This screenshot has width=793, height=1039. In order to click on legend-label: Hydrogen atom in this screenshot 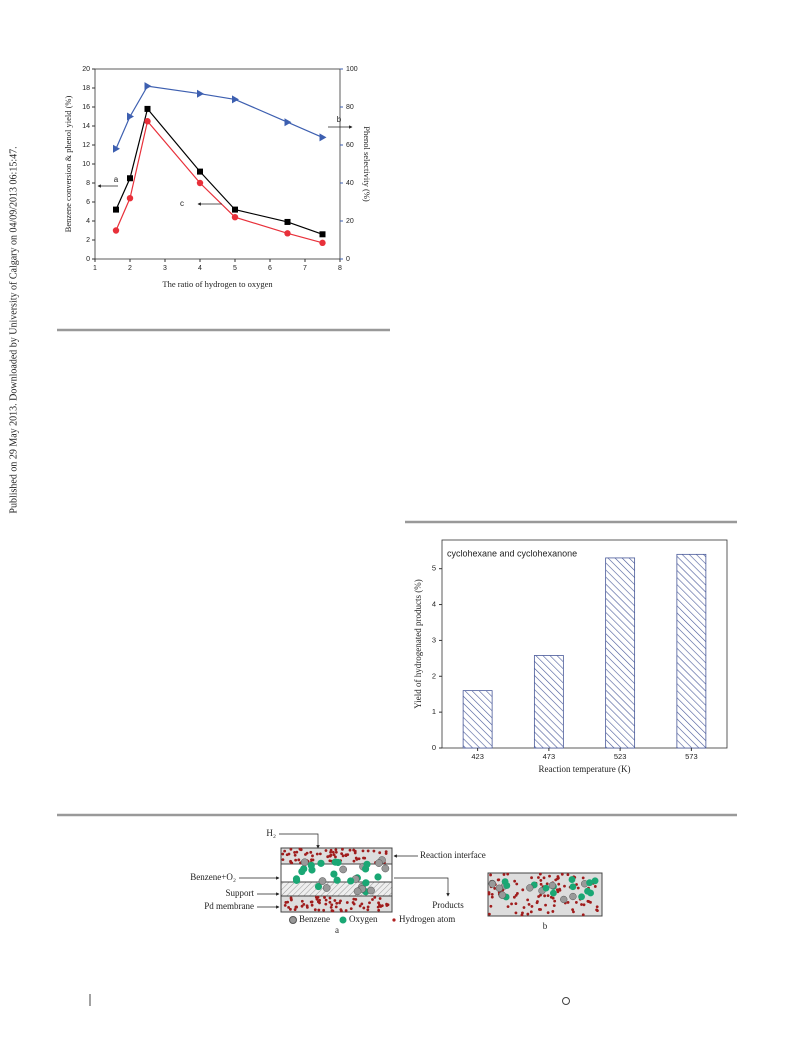, I will do `click(427, 919)`.